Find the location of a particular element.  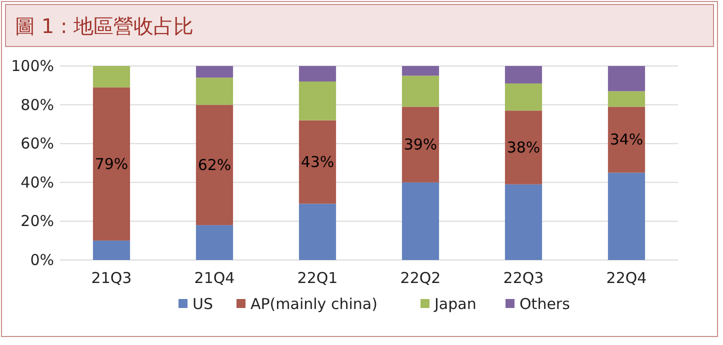

data-label: 62% is located at coordinates (215, 165).